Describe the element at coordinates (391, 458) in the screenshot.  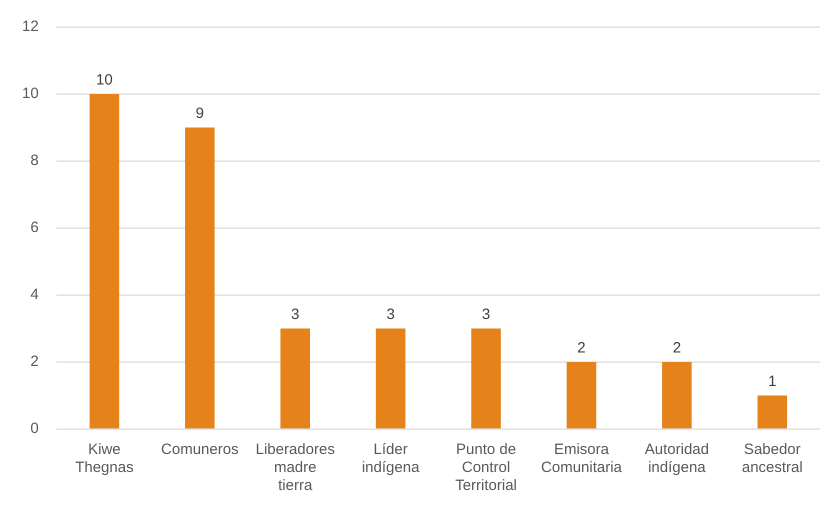
I see `x-tick-label: Líder indígena` at that location.